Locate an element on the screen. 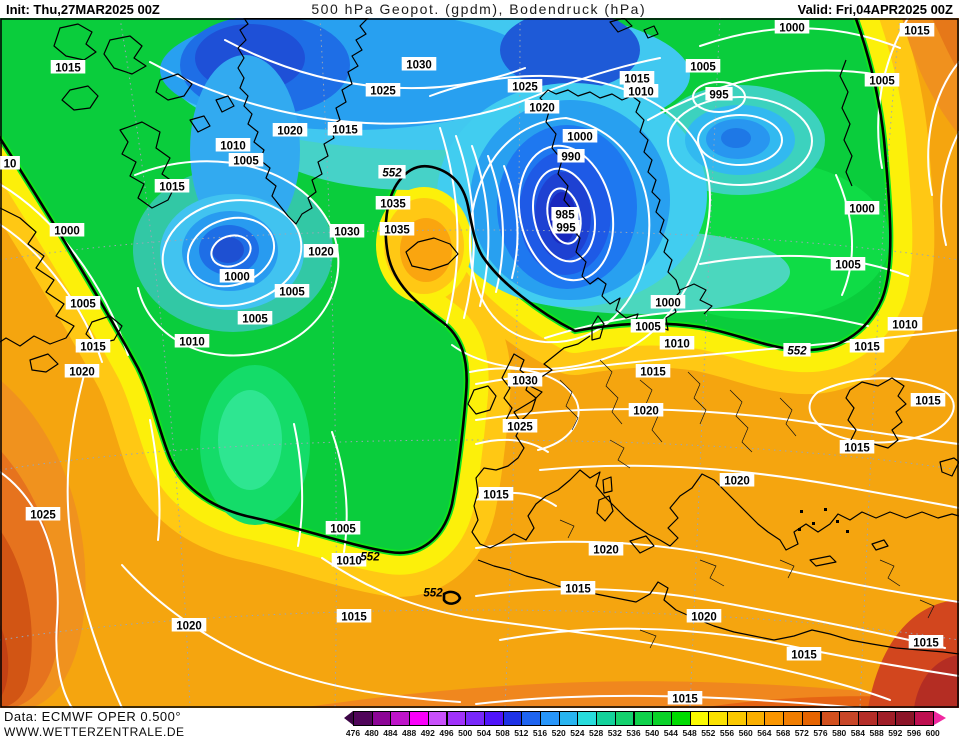 Image resolution: width=959 pixels, height=741 pixels. colorbar-tick: 516 is located at coordinates (540, 733).